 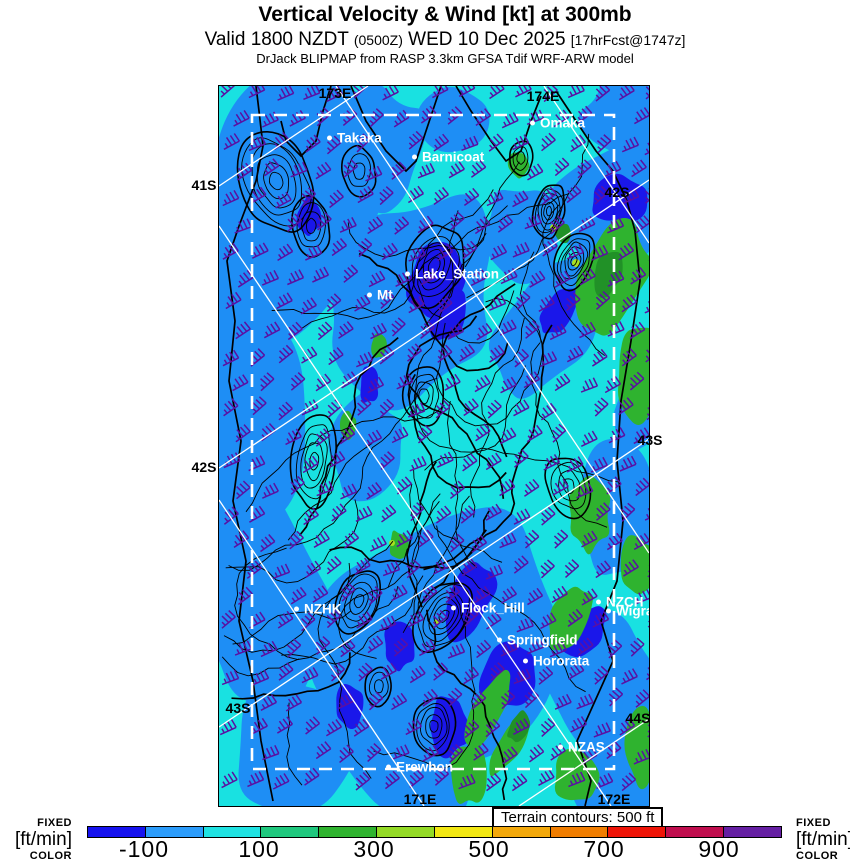 I want to click on station-nzch: NZCH, so click(x=620, y=602).